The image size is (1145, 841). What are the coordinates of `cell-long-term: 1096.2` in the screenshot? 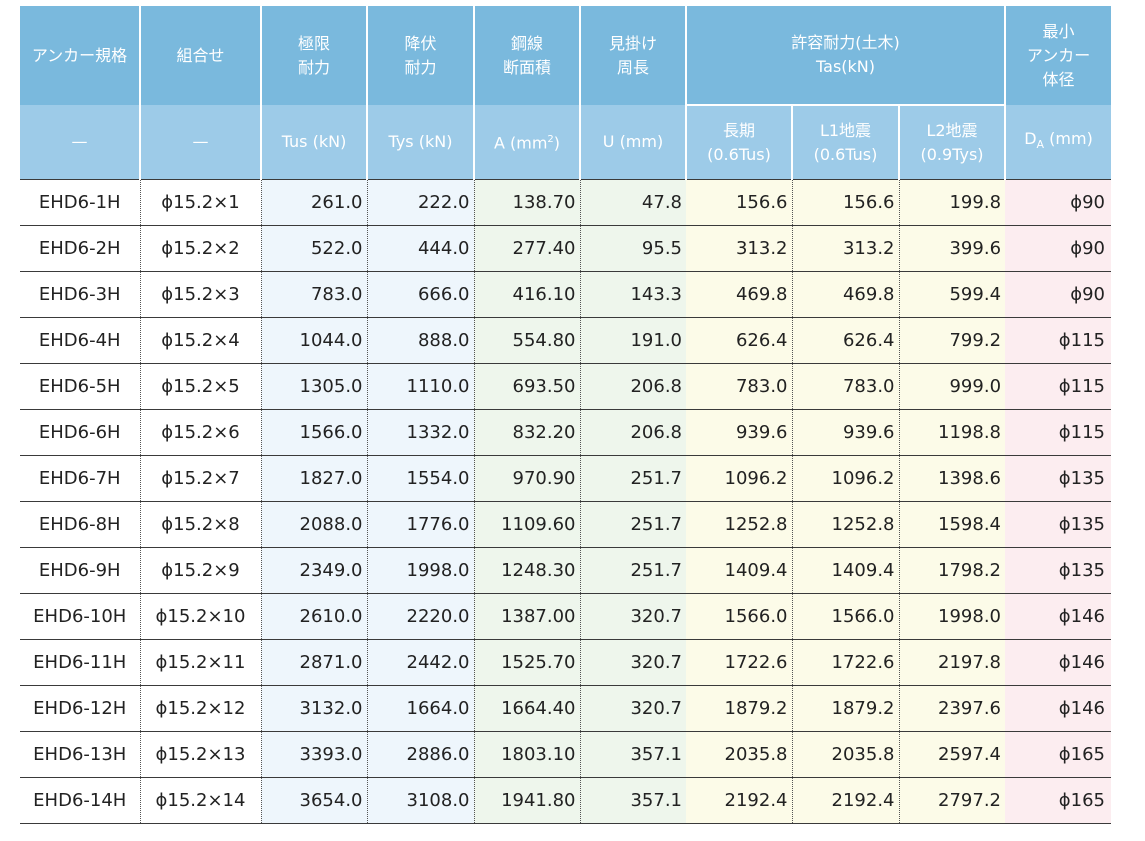 It's located at (739, 478).